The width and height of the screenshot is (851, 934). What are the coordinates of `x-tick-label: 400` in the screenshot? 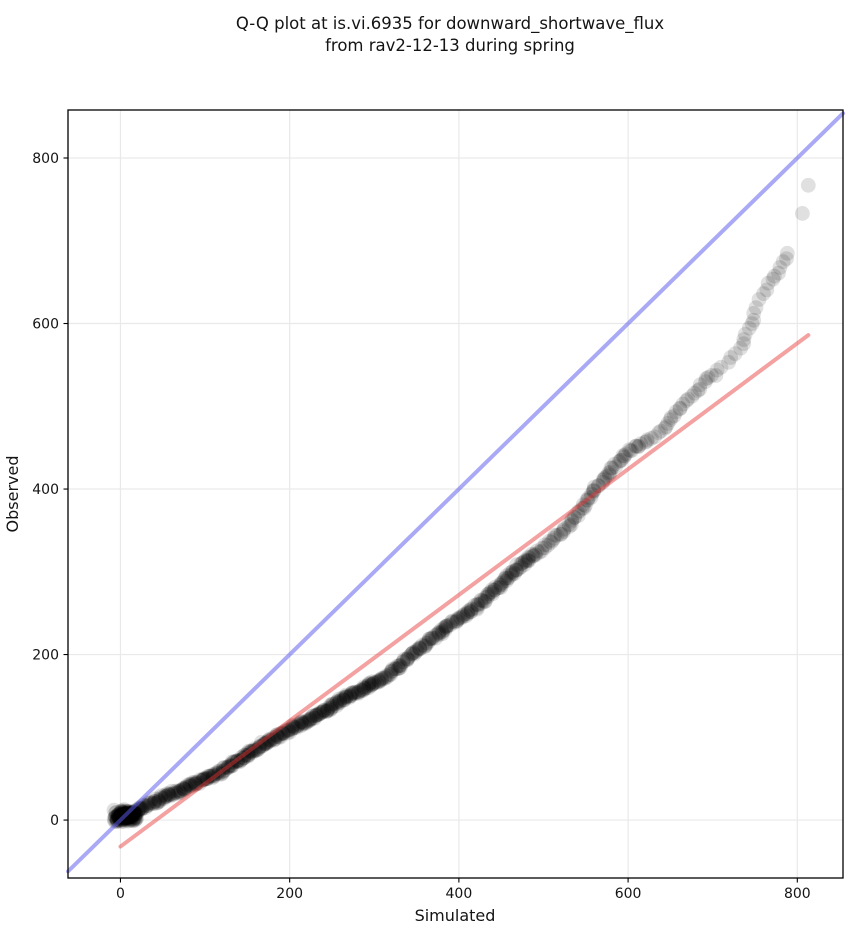 It's located at (459, 894).